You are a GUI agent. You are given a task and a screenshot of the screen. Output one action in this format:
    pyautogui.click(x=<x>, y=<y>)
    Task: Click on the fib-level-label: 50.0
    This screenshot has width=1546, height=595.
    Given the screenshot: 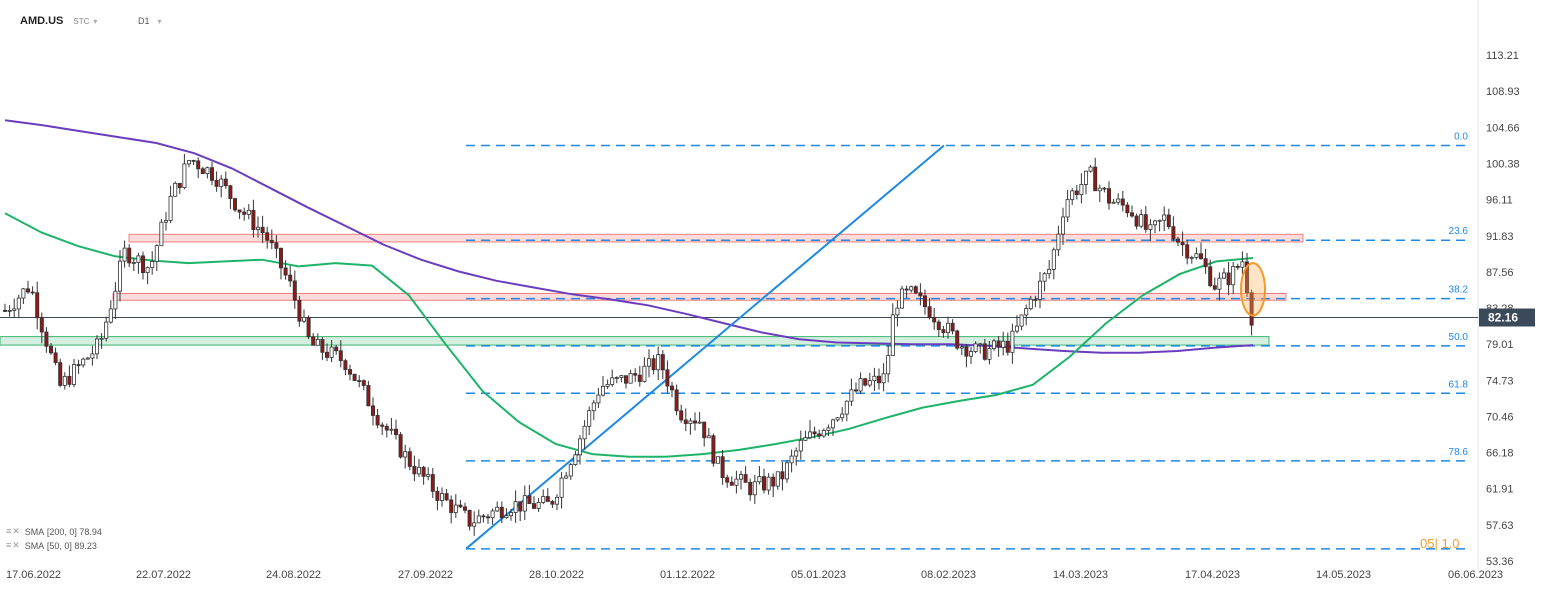 What is the action you would take?
    pyautogui.click(x=1459, y=337)
    